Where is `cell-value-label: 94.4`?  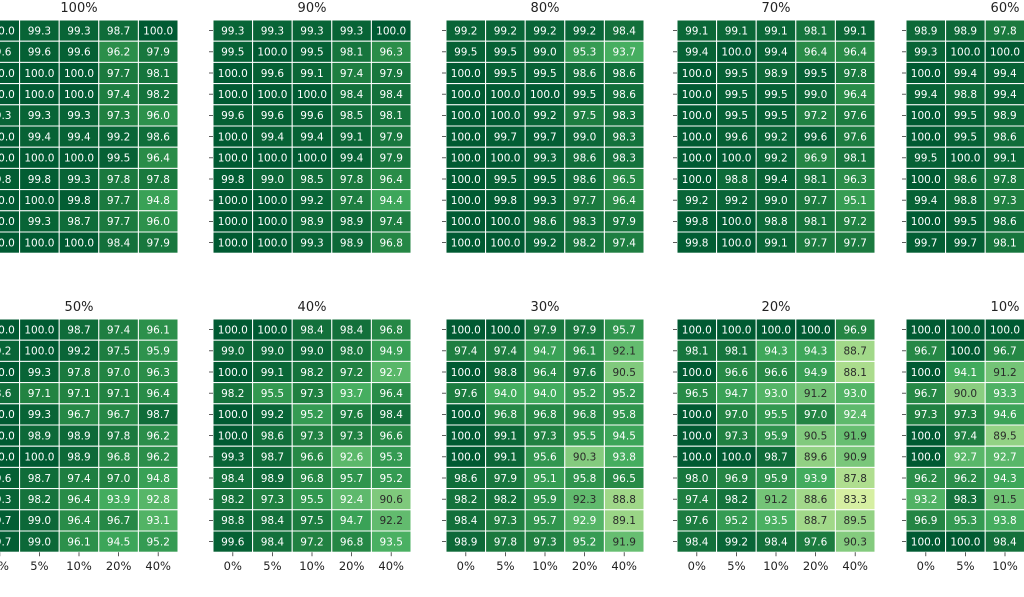
cell-value-label: 94.4 is located at coordinates (392, 201).